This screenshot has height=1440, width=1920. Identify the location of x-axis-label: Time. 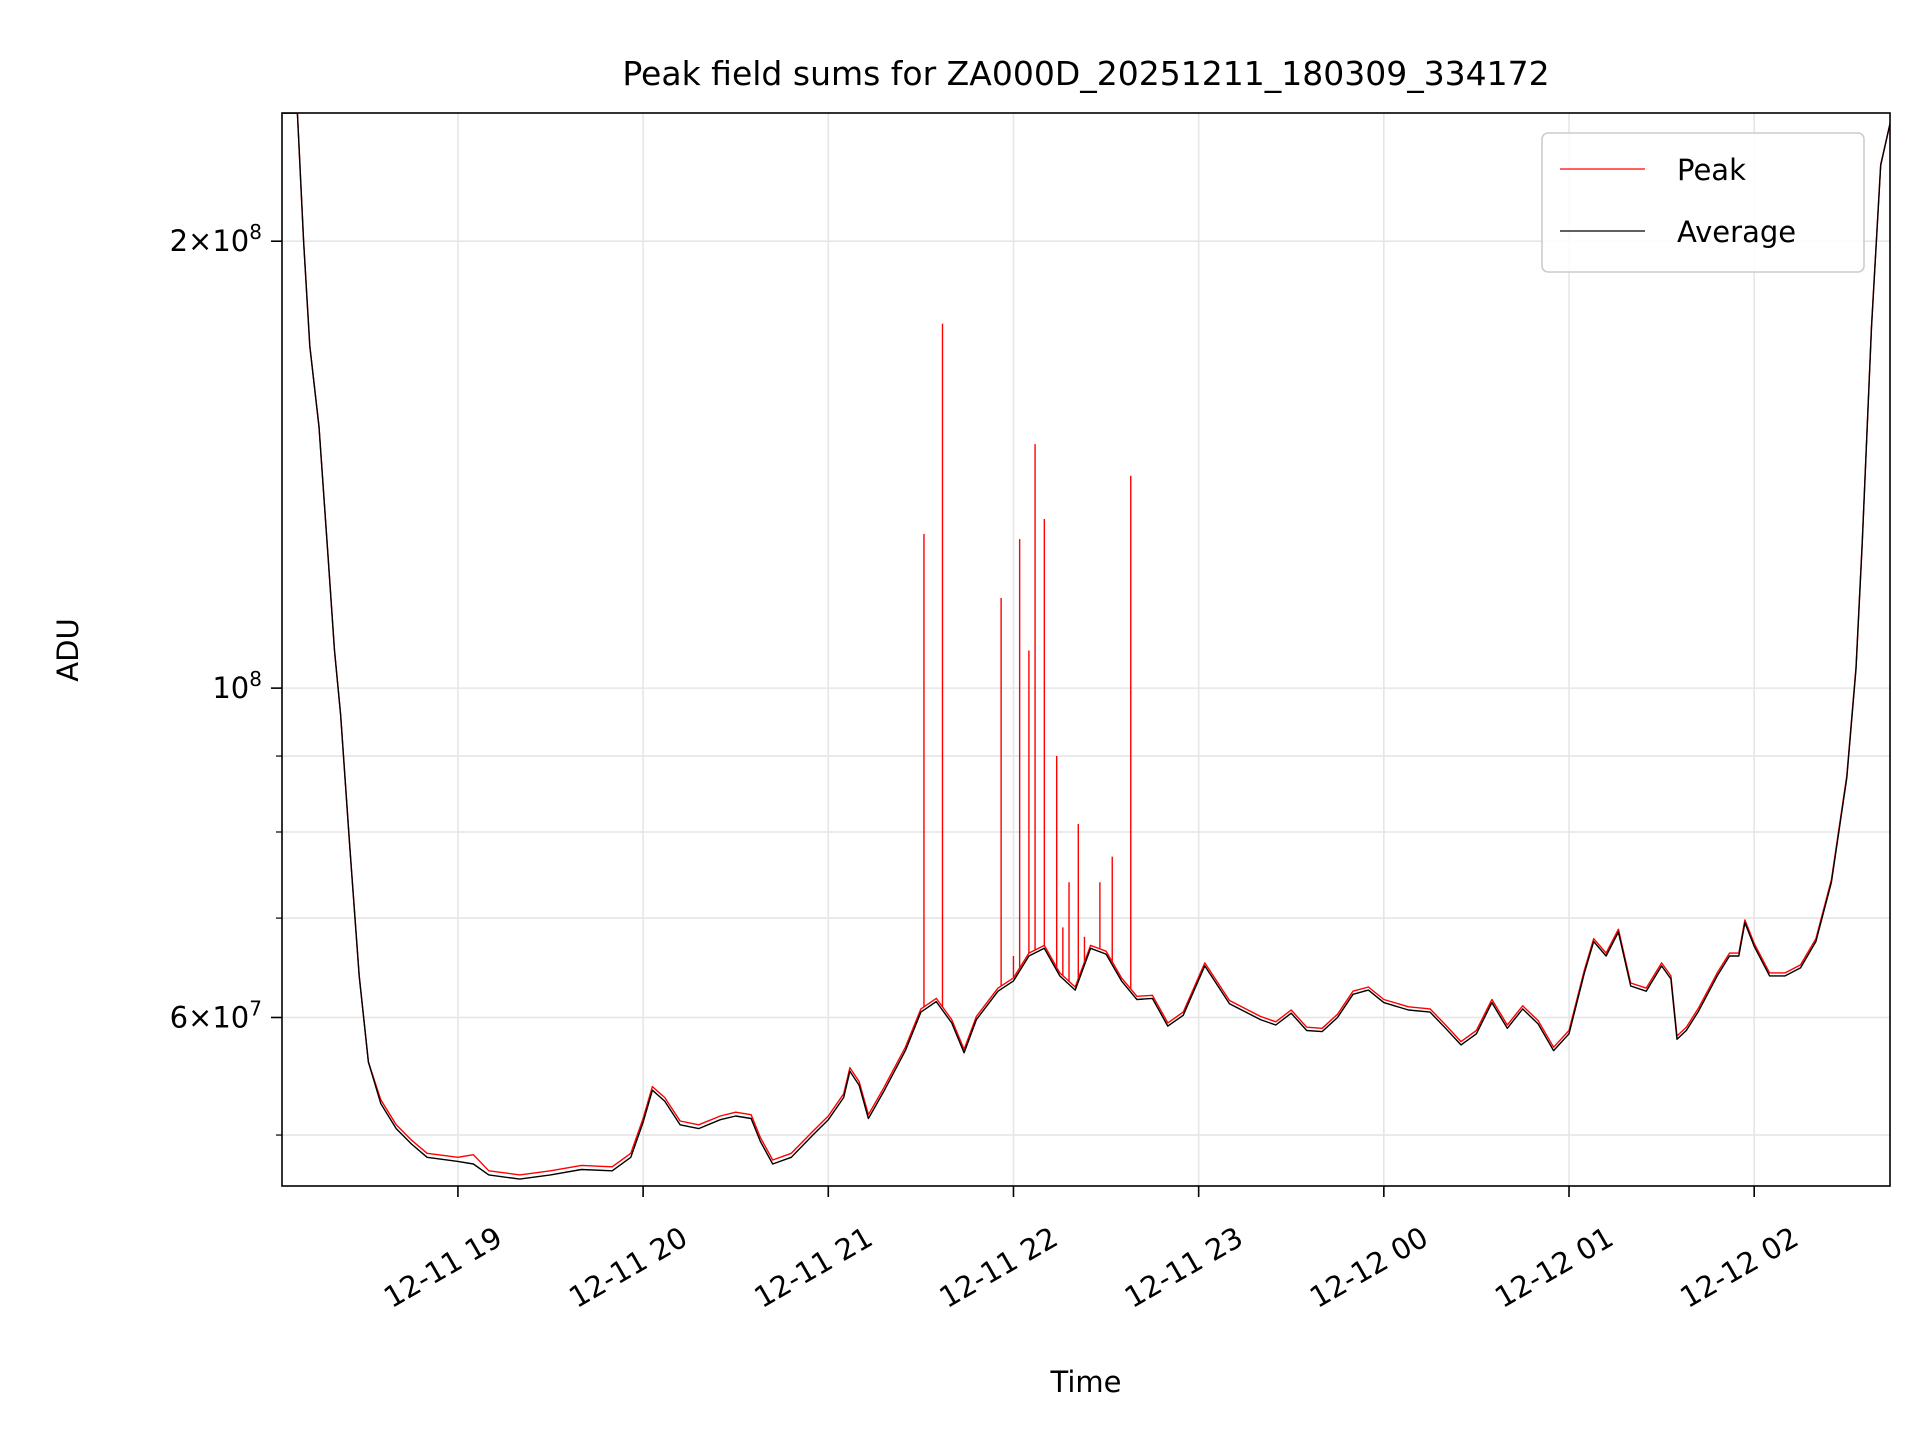
(1086, 1382).